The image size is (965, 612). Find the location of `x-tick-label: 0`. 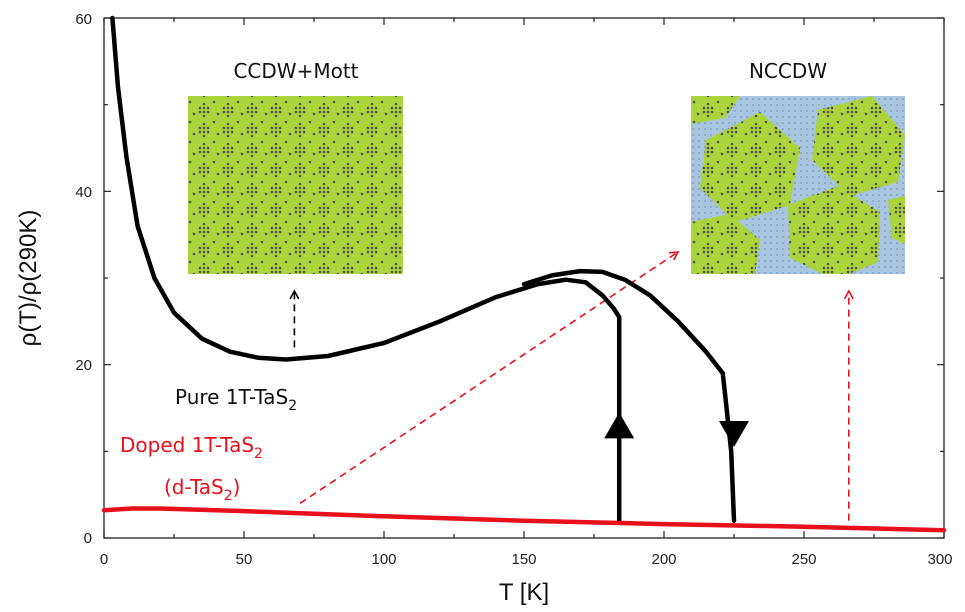

x-tick-label: 0 is located at coordinates (104, 559).